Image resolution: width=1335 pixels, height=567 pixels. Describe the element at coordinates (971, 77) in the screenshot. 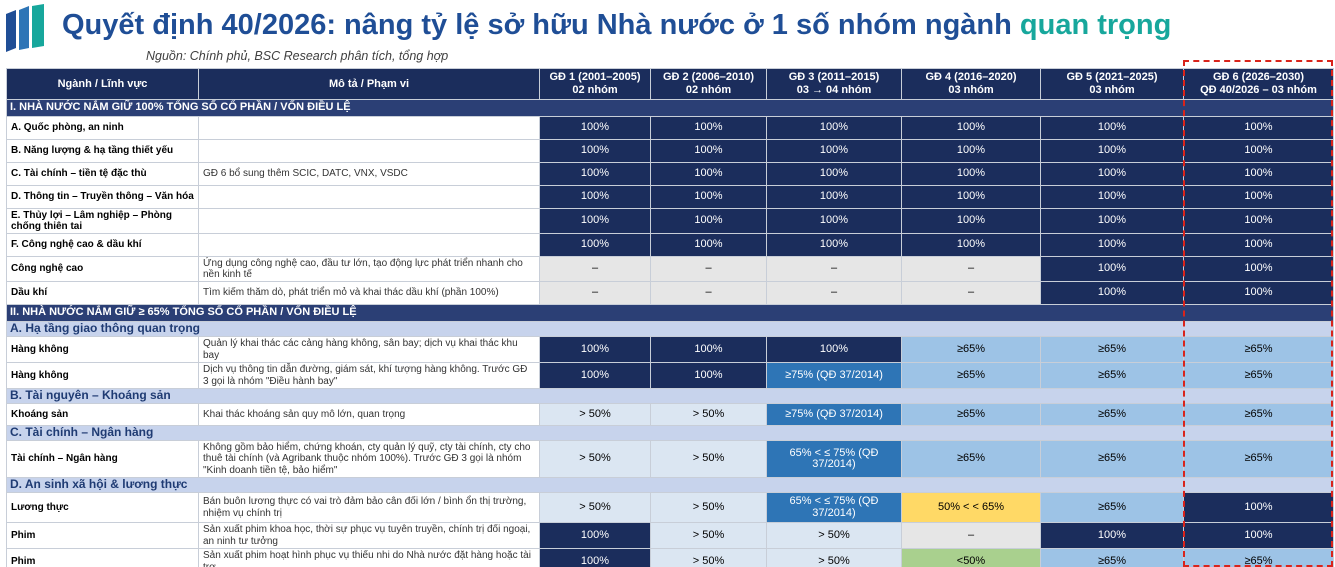

I see `column-header-label: GĐ 4 (2016–2020)` at that location.